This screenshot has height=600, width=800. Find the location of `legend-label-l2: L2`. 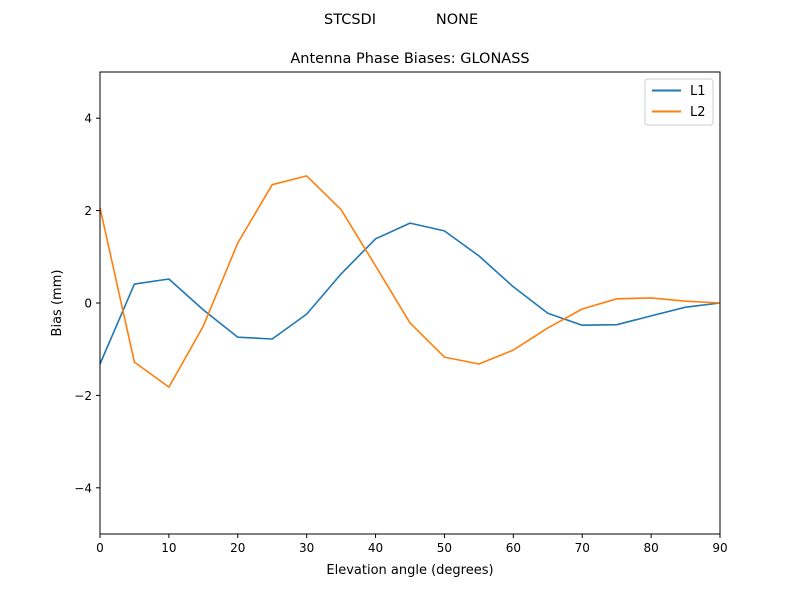

legend-label-l2: L2 is located at coordinates (698, 112).